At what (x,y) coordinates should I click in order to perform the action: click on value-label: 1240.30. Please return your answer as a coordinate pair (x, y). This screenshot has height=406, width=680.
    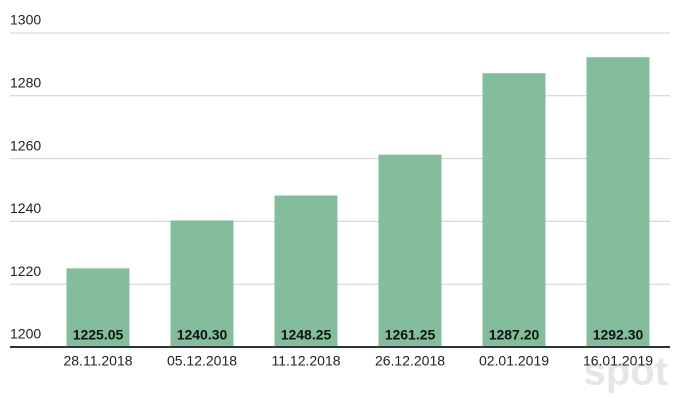
    Looking at the image, I should click on (202, 335).